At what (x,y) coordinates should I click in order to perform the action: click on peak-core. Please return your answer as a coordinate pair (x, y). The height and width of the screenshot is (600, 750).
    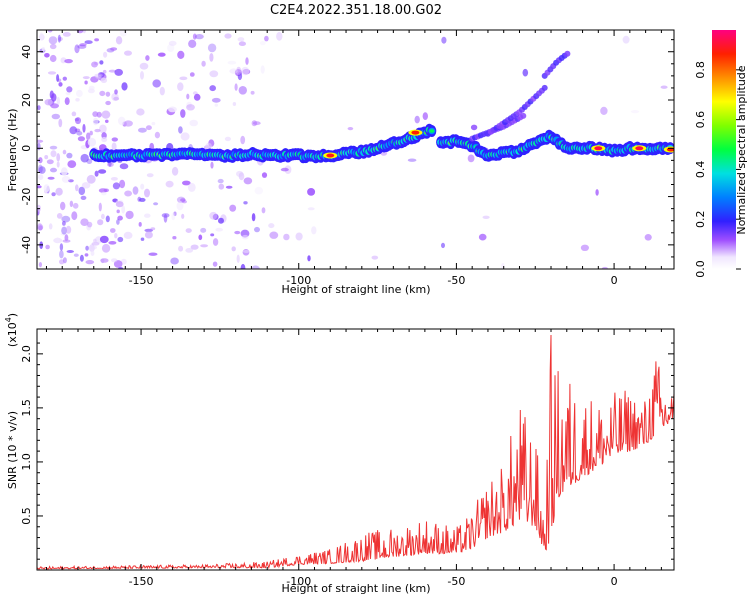
    Looking at the image, I should click on (598, 148).